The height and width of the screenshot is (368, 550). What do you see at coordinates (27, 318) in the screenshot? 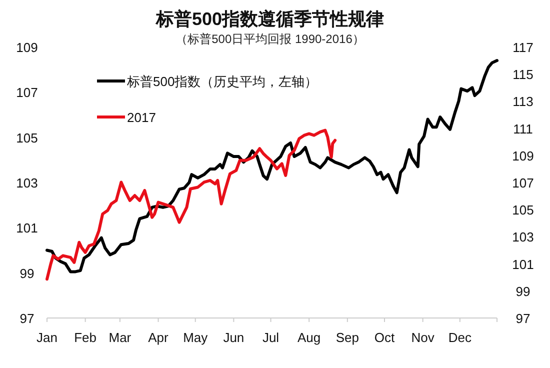
I see `y-tick-label: 97` at bounding box center [27, 318].